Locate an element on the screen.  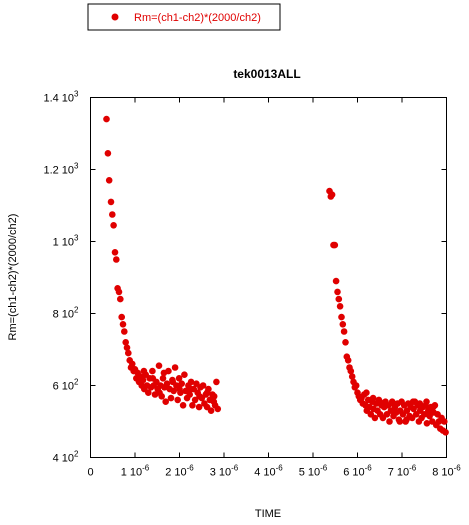
x-tick-label: 6 10-6 is located at coordinates (357, 471).